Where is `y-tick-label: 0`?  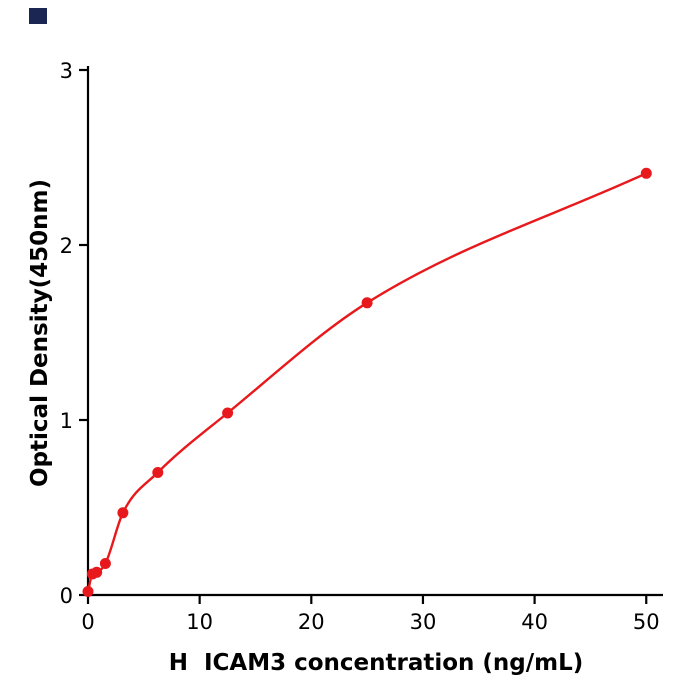 y-tick-label: 0 is located at coordinates (66, 596).